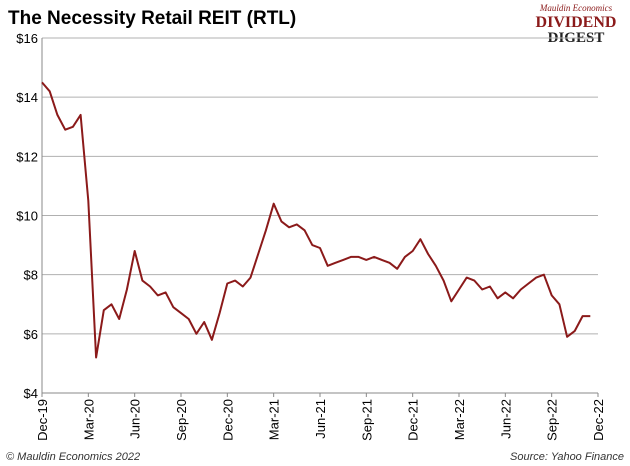 The height and width of the screenshot is (466, 630). What do you see at coordinates (576, 22) in the screenshot?
I see `logo-middle: DIVIDEND` at bounding box center [576, 22].